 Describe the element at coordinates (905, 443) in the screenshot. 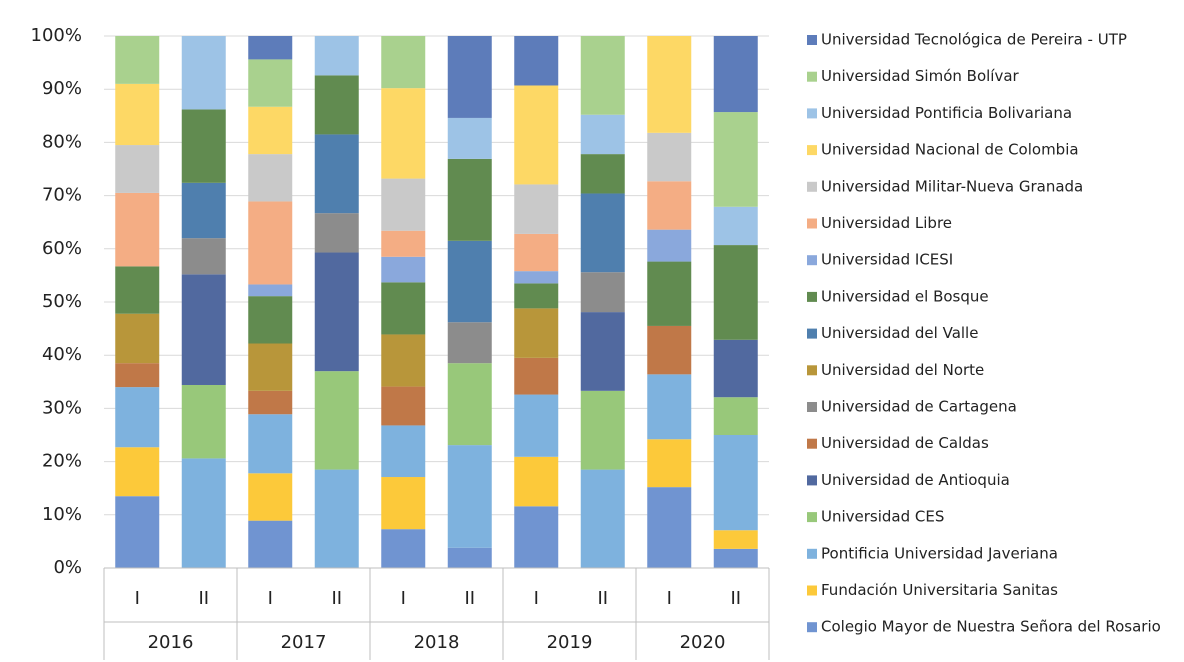

I see `legend-label: Universidad de Caldas` at that location.